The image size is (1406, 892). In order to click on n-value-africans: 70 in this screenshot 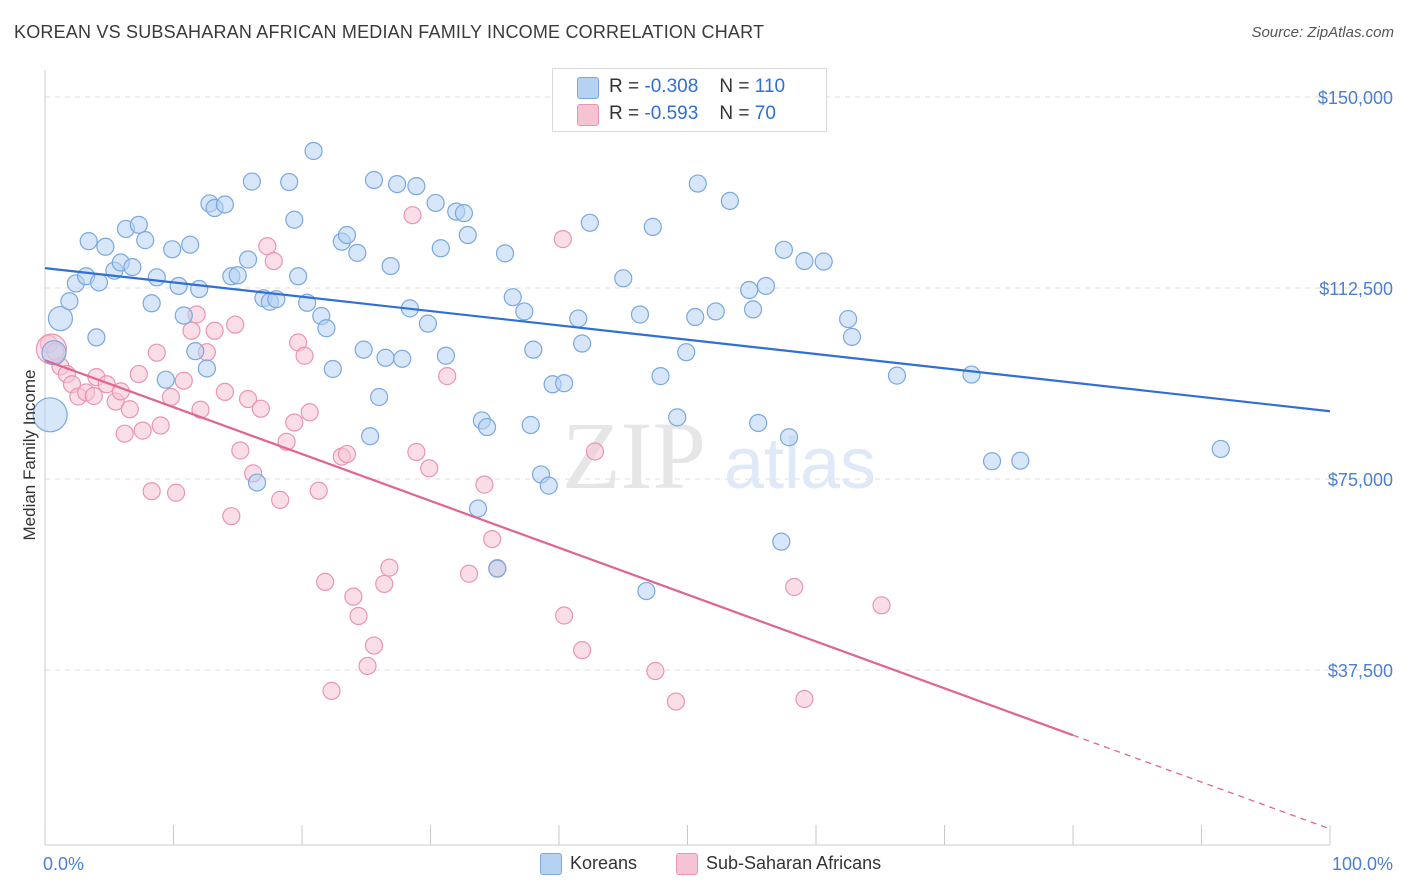, I will do `click(765, 113)`.